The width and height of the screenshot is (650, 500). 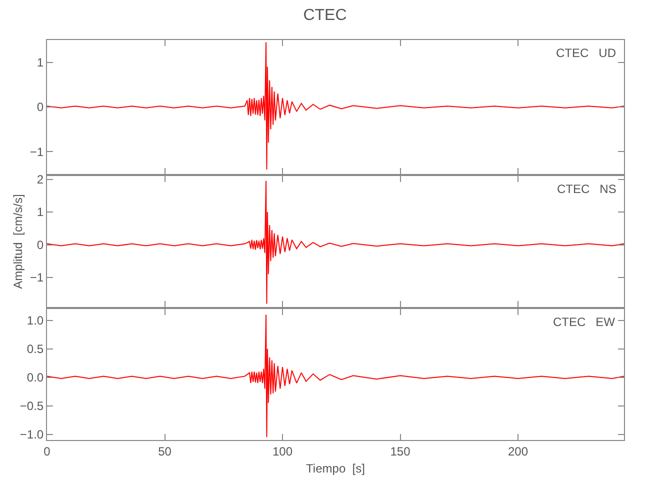 I want to click on y-tick-label: −0.5, so click(x=32, y=406).